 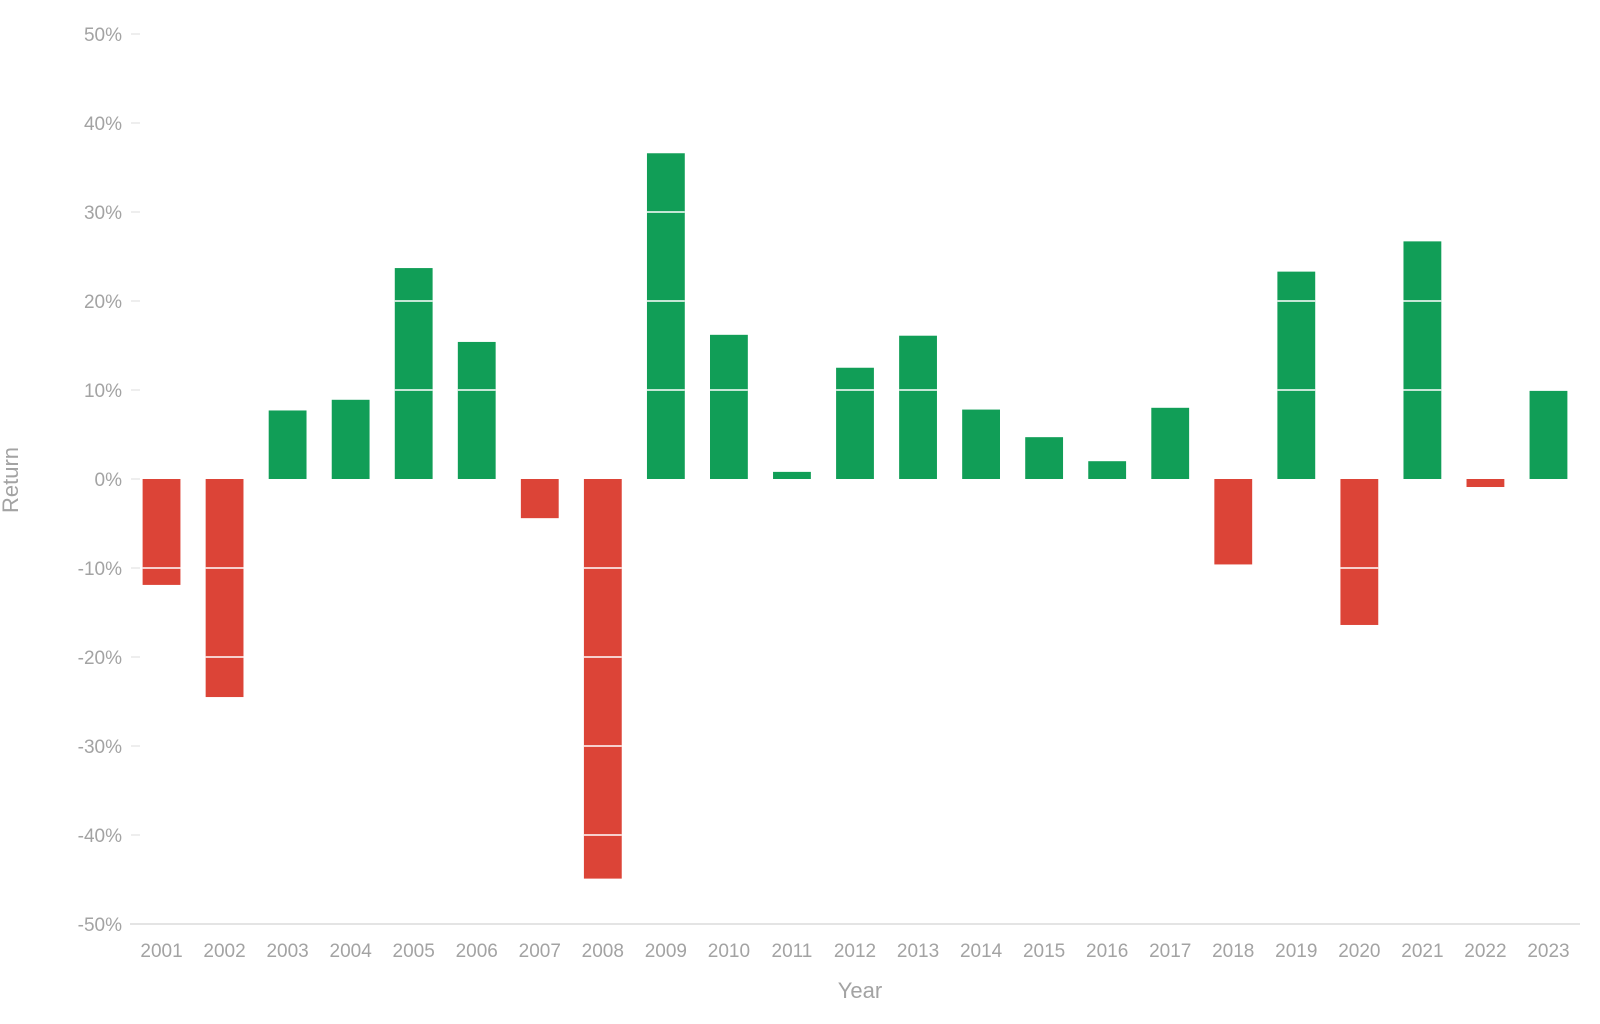 I want to click on bar-2022, so click(x=1485, y=483).